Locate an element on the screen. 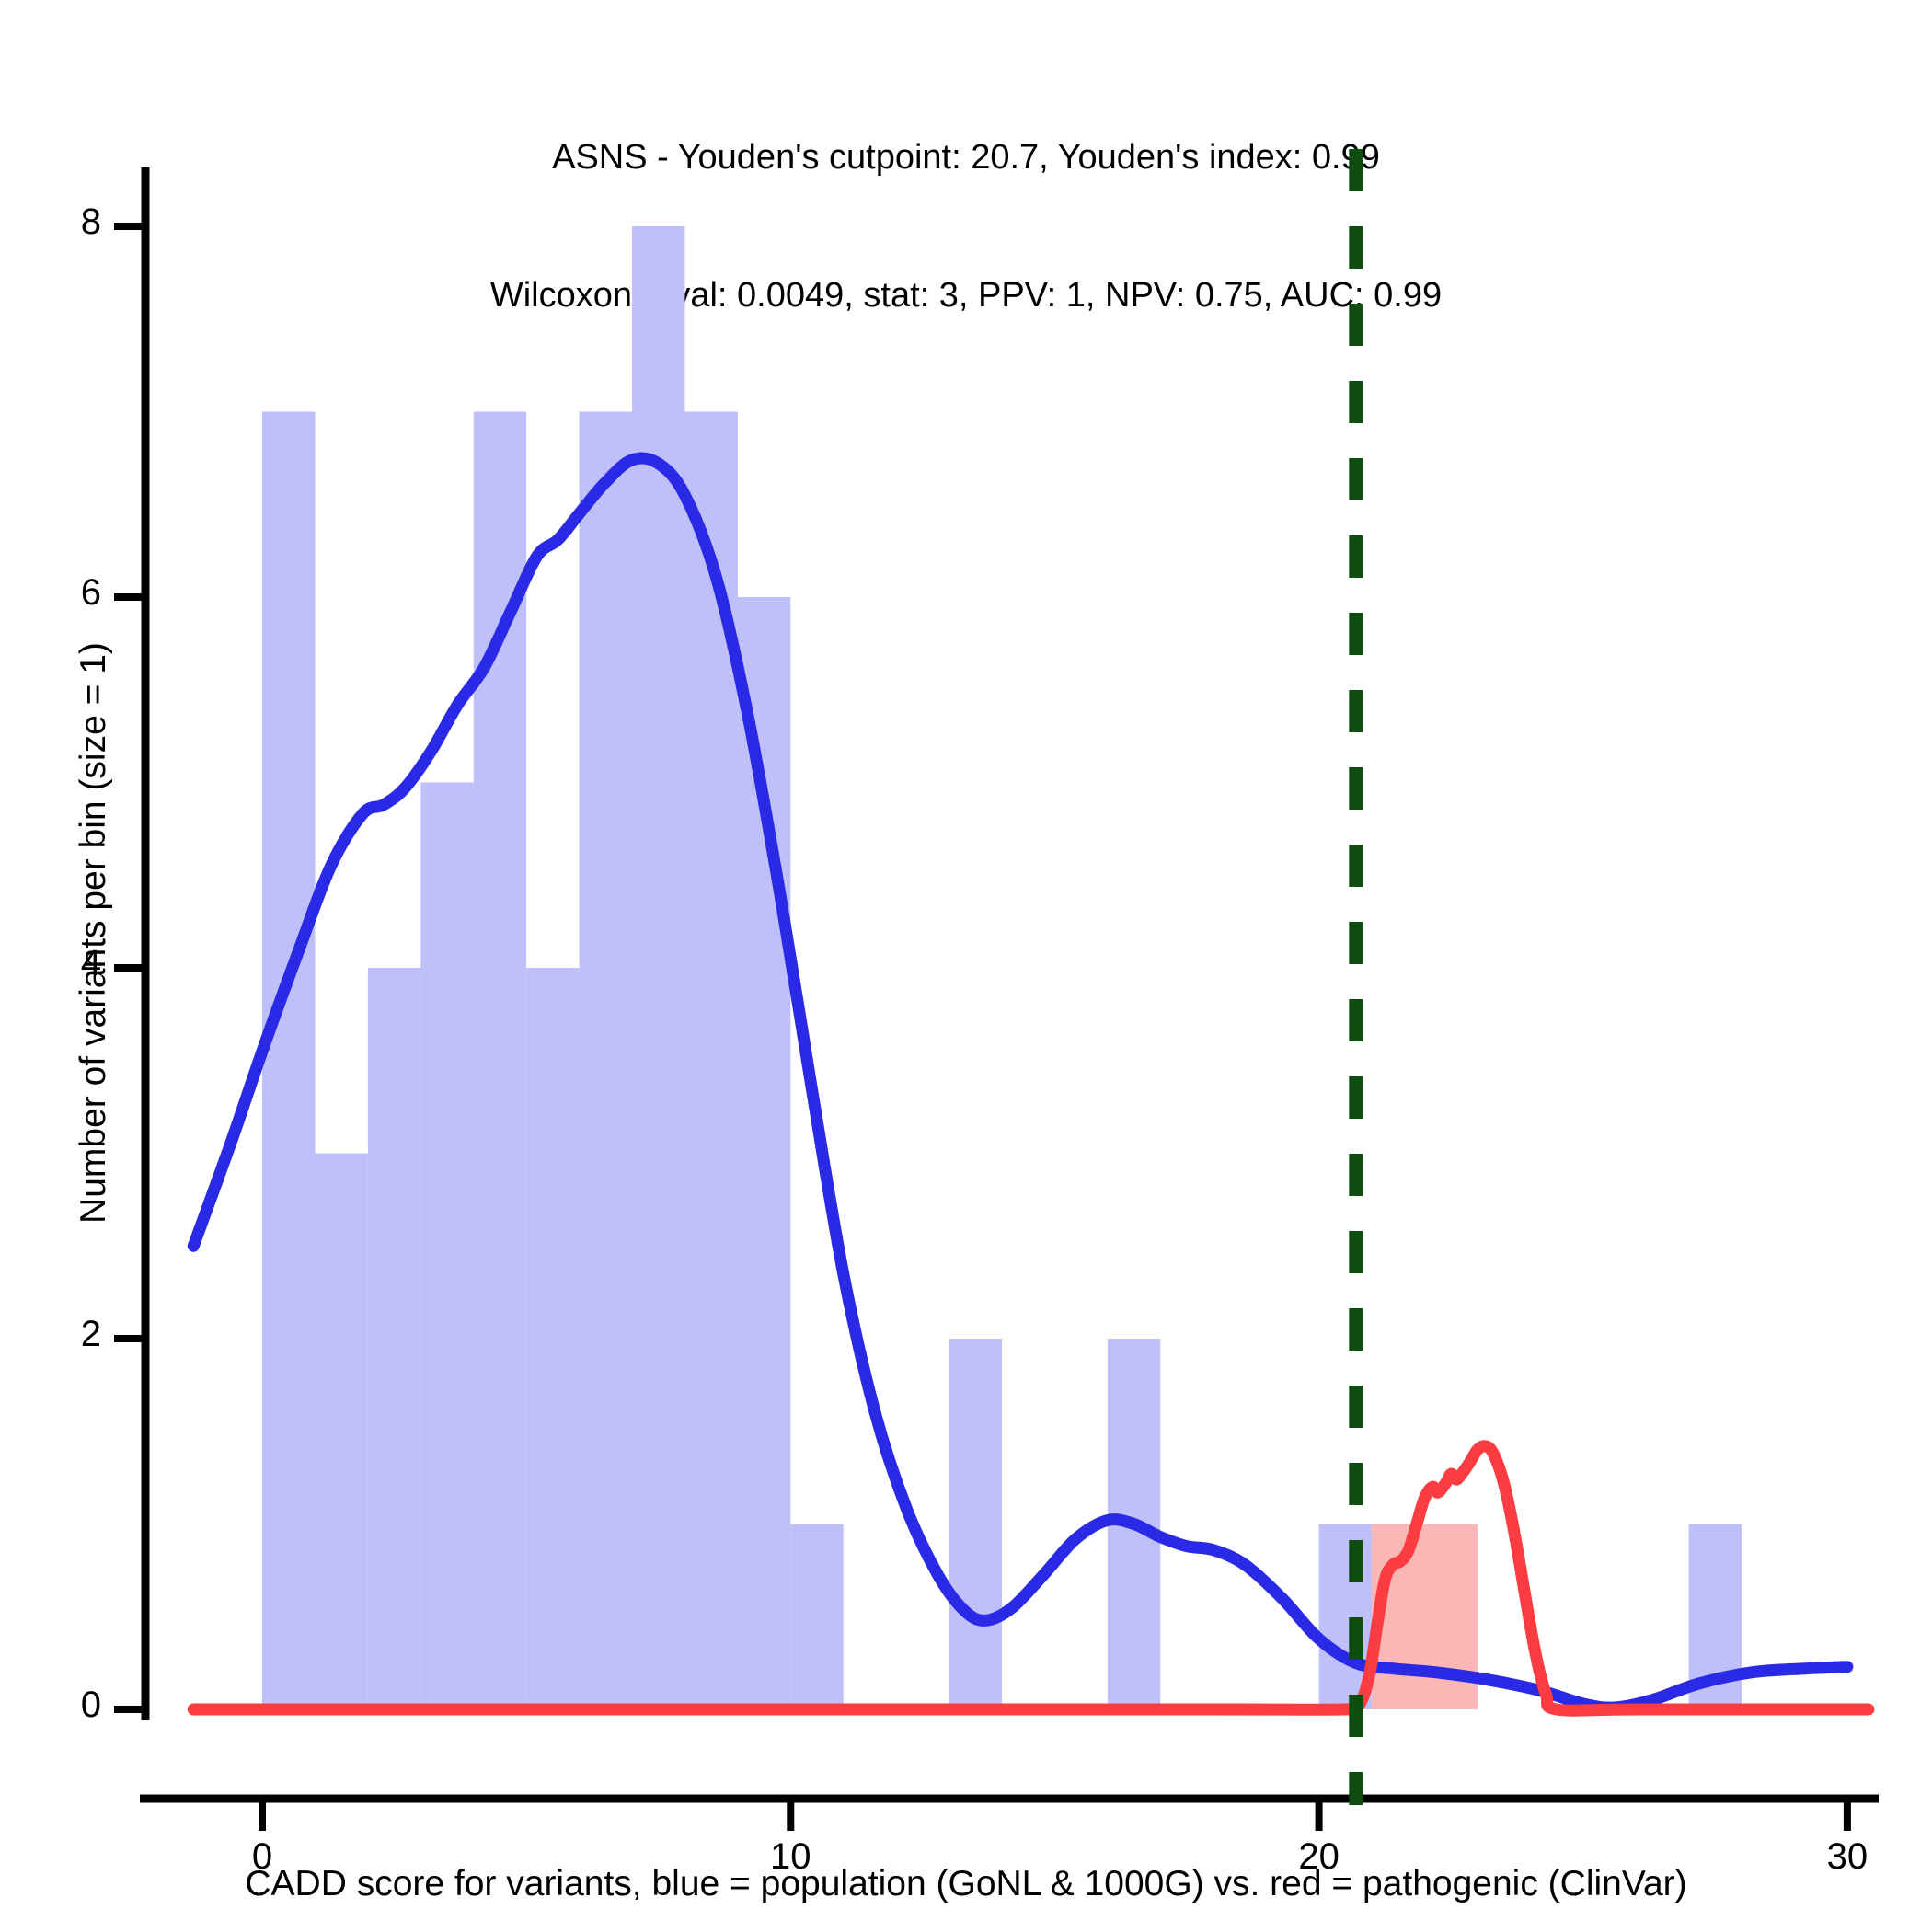  x-tick-label: 10 is located at coordinates (790, 1856).